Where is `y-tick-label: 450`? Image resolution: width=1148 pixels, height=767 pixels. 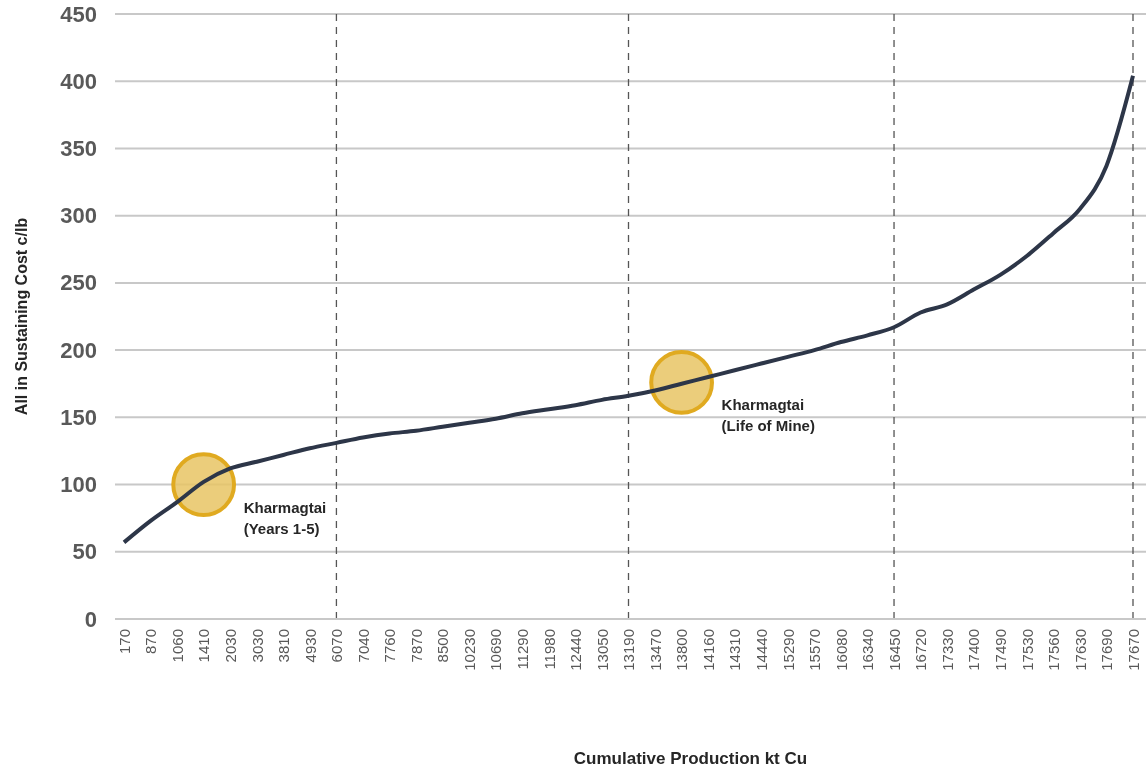 y-tick-label: 450 is located at coordinates (78, 14).